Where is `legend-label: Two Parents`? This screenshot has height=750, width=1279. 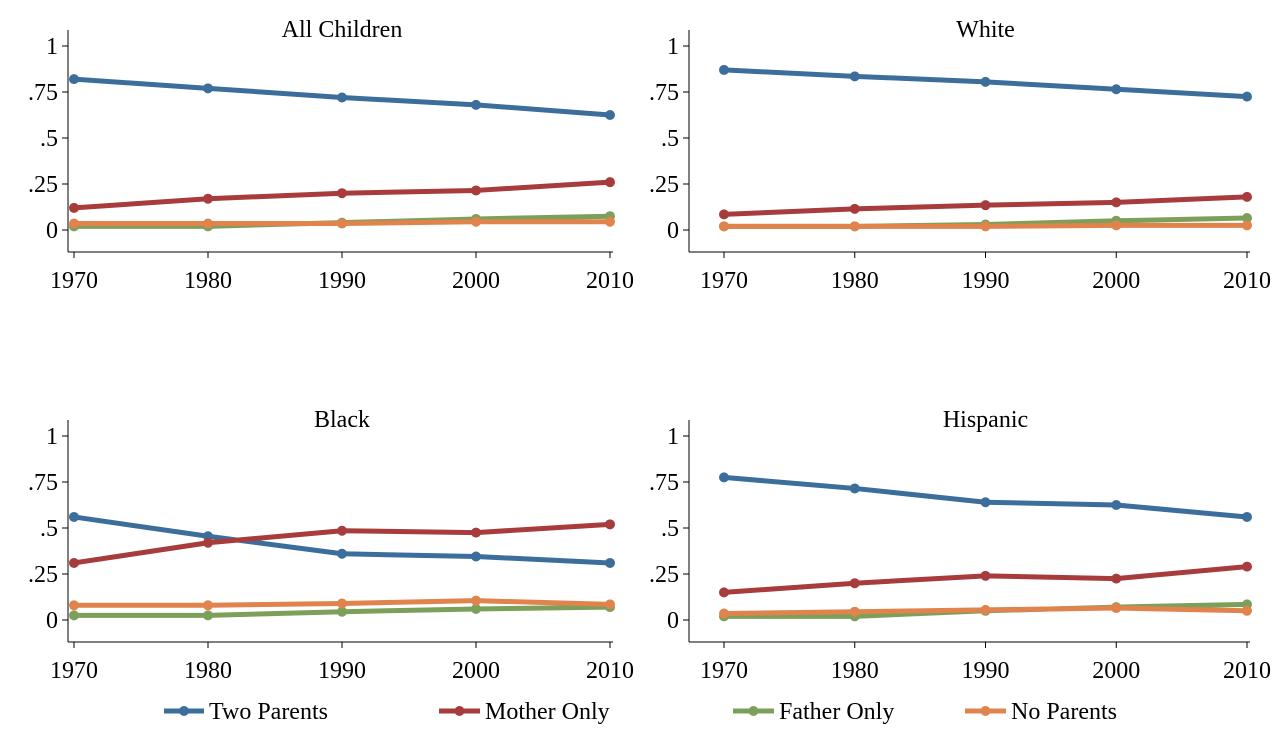 legend-label: Two Parents is located at coordinates (268, 712).